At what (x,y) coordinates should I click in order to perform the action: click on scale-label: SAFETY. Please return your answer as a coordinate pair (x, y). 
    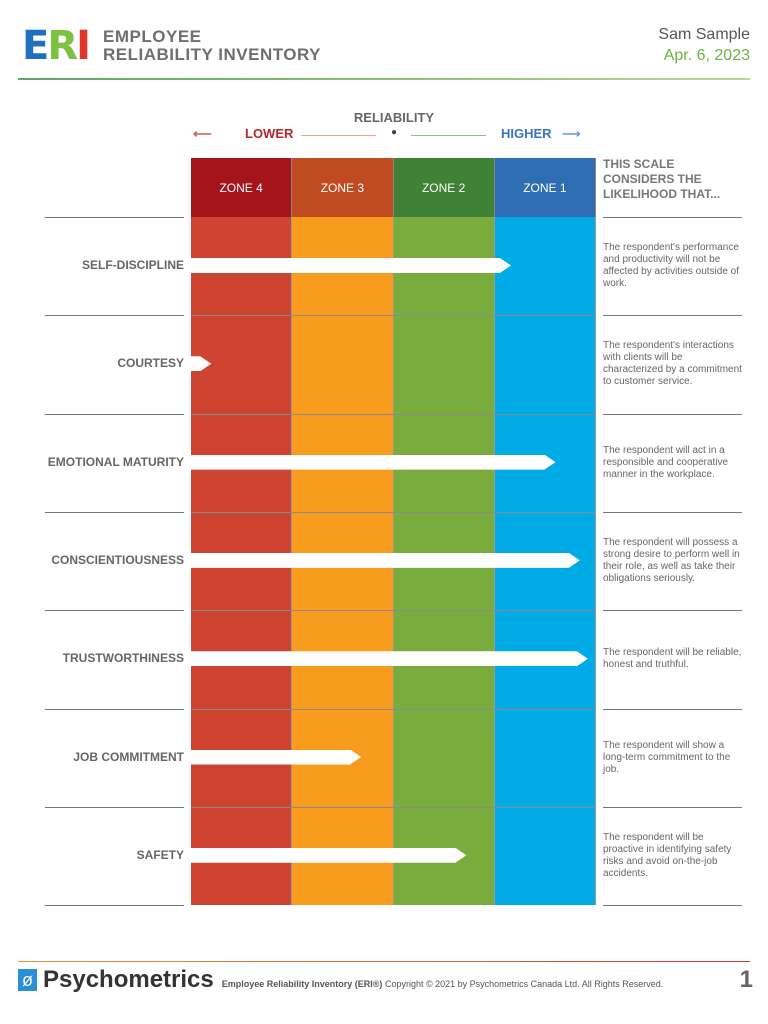
    Looking at the image, I should click on (160, 854).